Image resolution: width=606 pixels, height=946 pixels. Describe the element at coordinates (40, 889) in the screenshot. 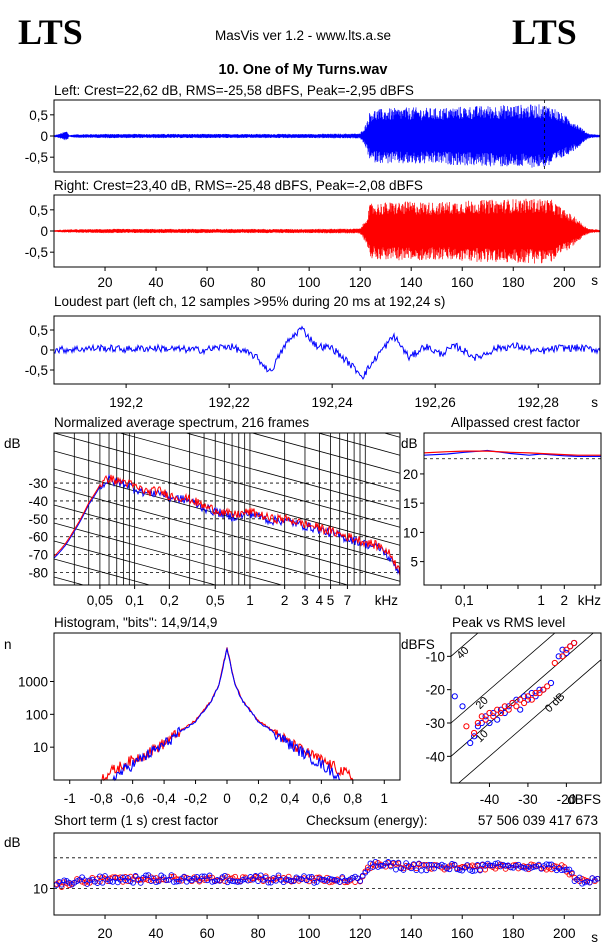

I see `short-term-crest-ytick-label: 10` at that location.